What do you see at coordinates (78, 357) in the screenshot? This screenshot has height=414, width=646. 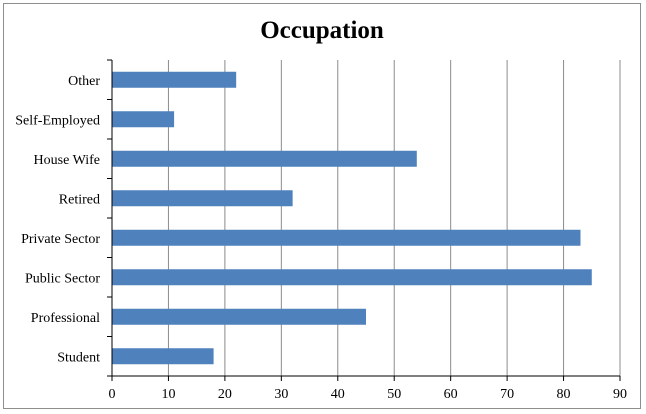 I see `category-label: Student` at bounding box center [78, 357].